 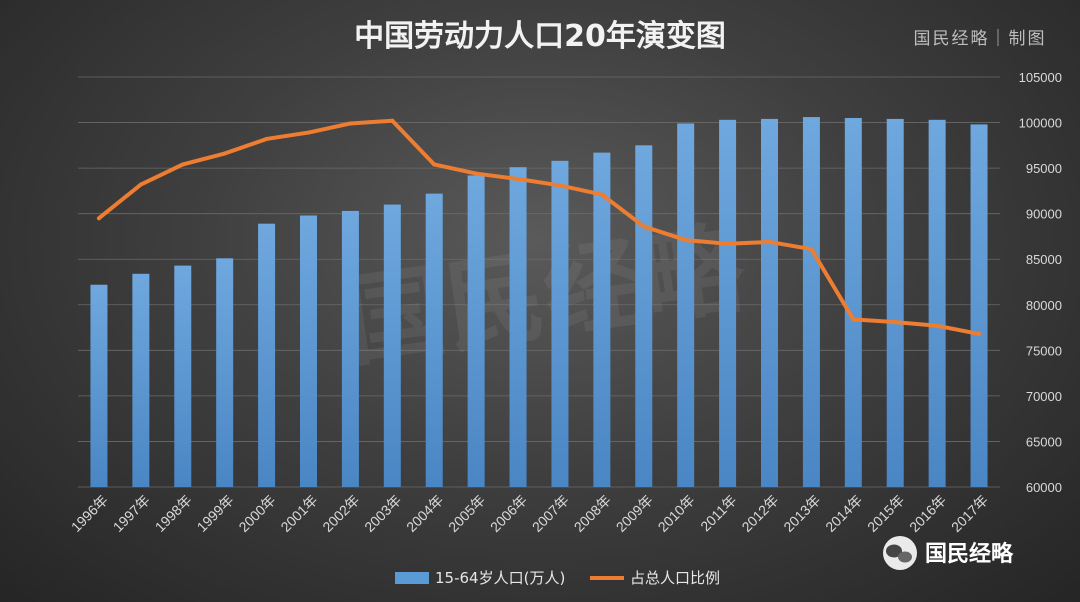 I want to click on x-tick-label: 2012年, so click(x=759, y=513).